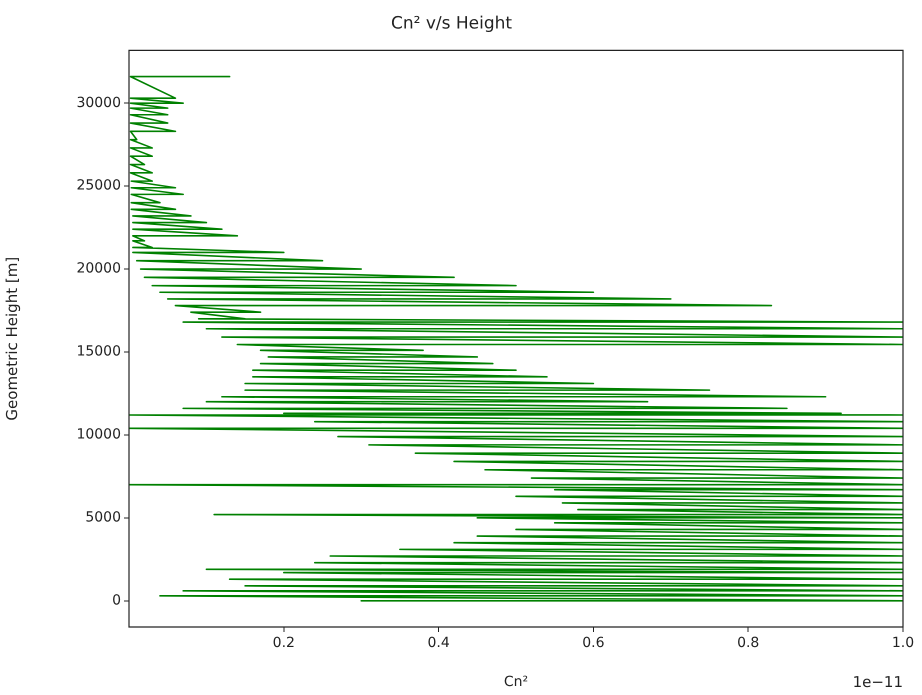 The height and width of the screenshot is (695, 922). Describe the element at coordinates (98, 268) in the screenshot. I see `y-tick-label: 20000` at that location.